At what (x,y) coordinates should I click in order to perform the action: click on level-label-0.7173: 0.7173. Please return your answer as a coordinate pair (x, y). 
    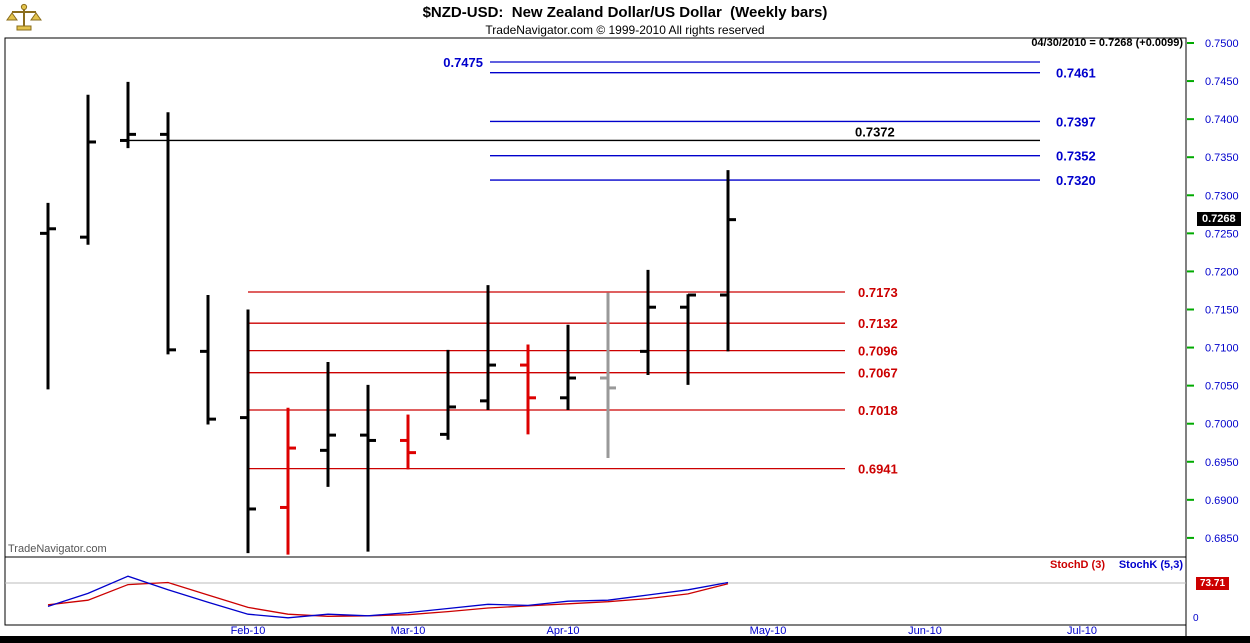
    Looking at the image, I should click on (878, 292).